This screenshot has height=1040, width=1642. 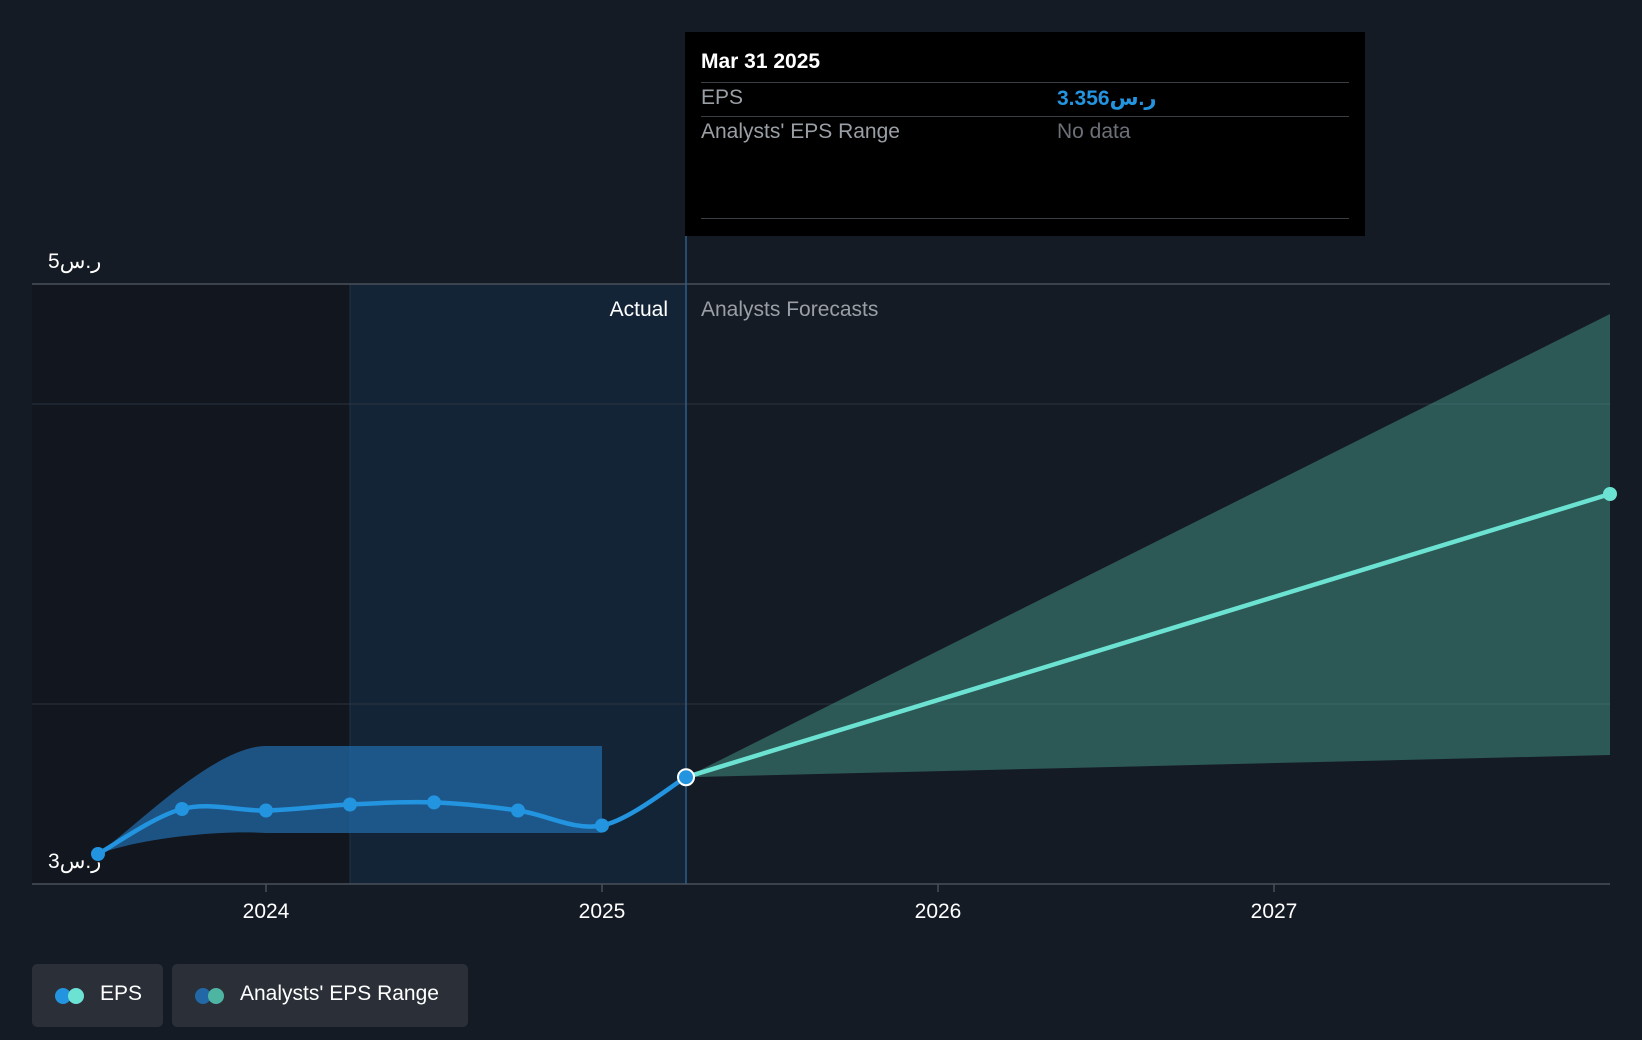 I want to click on legend-range-label: Analysts' EPS Range, so click(x=339, y=993).